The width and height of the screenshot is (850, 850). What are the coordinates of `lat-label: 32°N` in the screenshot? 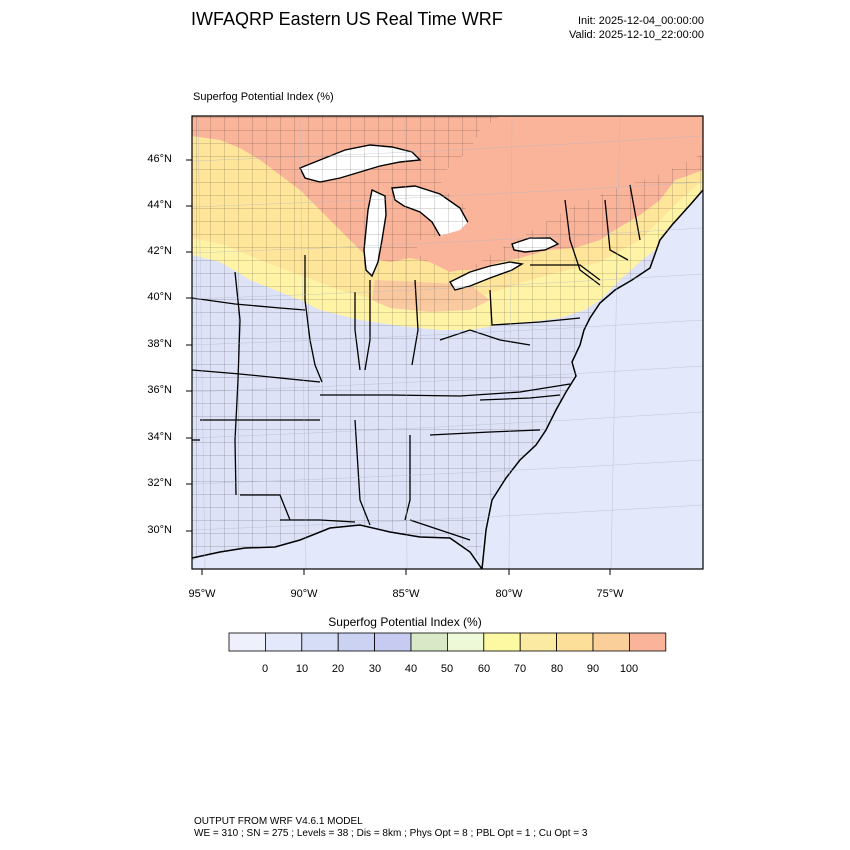 It's located at (159, 483).